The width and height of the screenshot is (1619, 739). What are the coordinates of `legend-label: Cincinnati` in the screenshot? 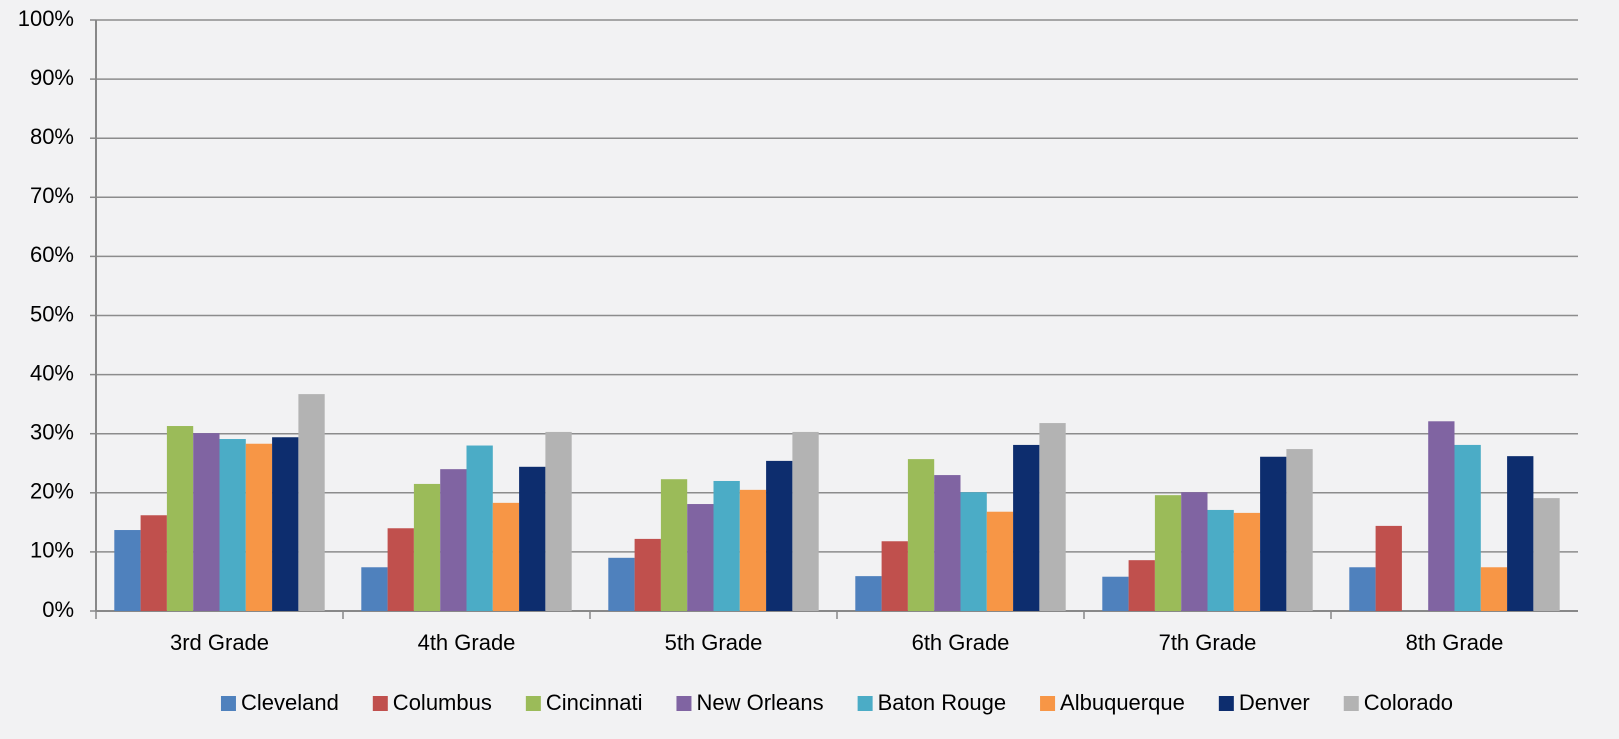 It's located at (594, 702).